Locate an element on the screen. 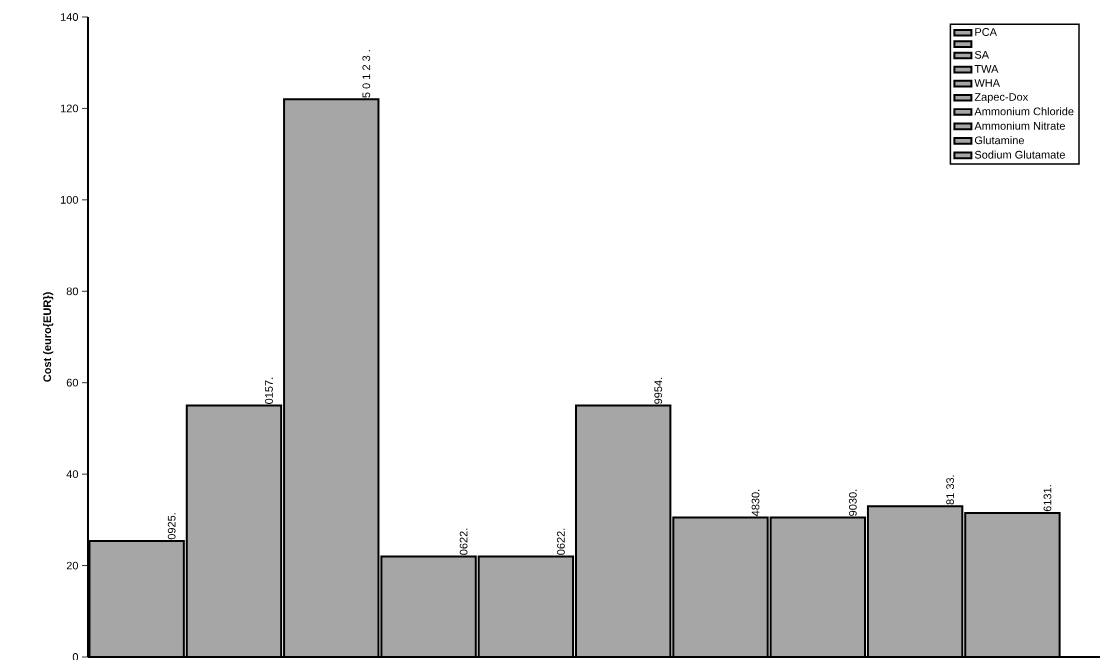  text: 5 0 1 2 3 . is located at coordinates (366, 74).